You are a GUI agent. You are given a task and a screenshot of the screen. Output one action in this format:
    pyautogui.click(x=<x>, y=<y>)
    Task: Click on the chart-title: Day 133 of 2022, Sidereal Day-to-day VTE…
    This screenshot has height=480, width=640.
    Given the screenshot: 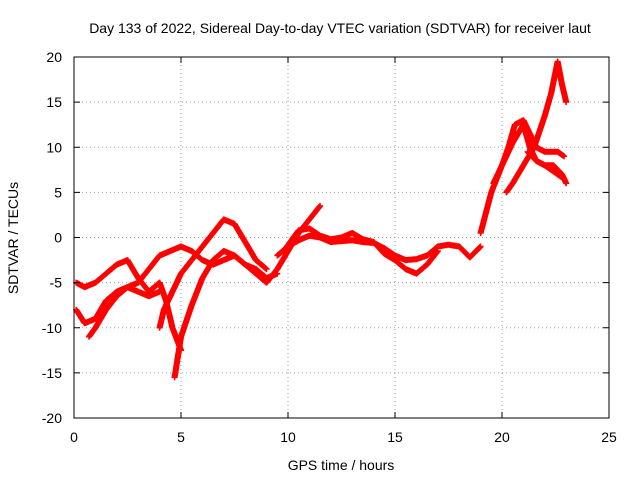 What is the action you would take?
    pyautogui.click(x=340, y=28)
    